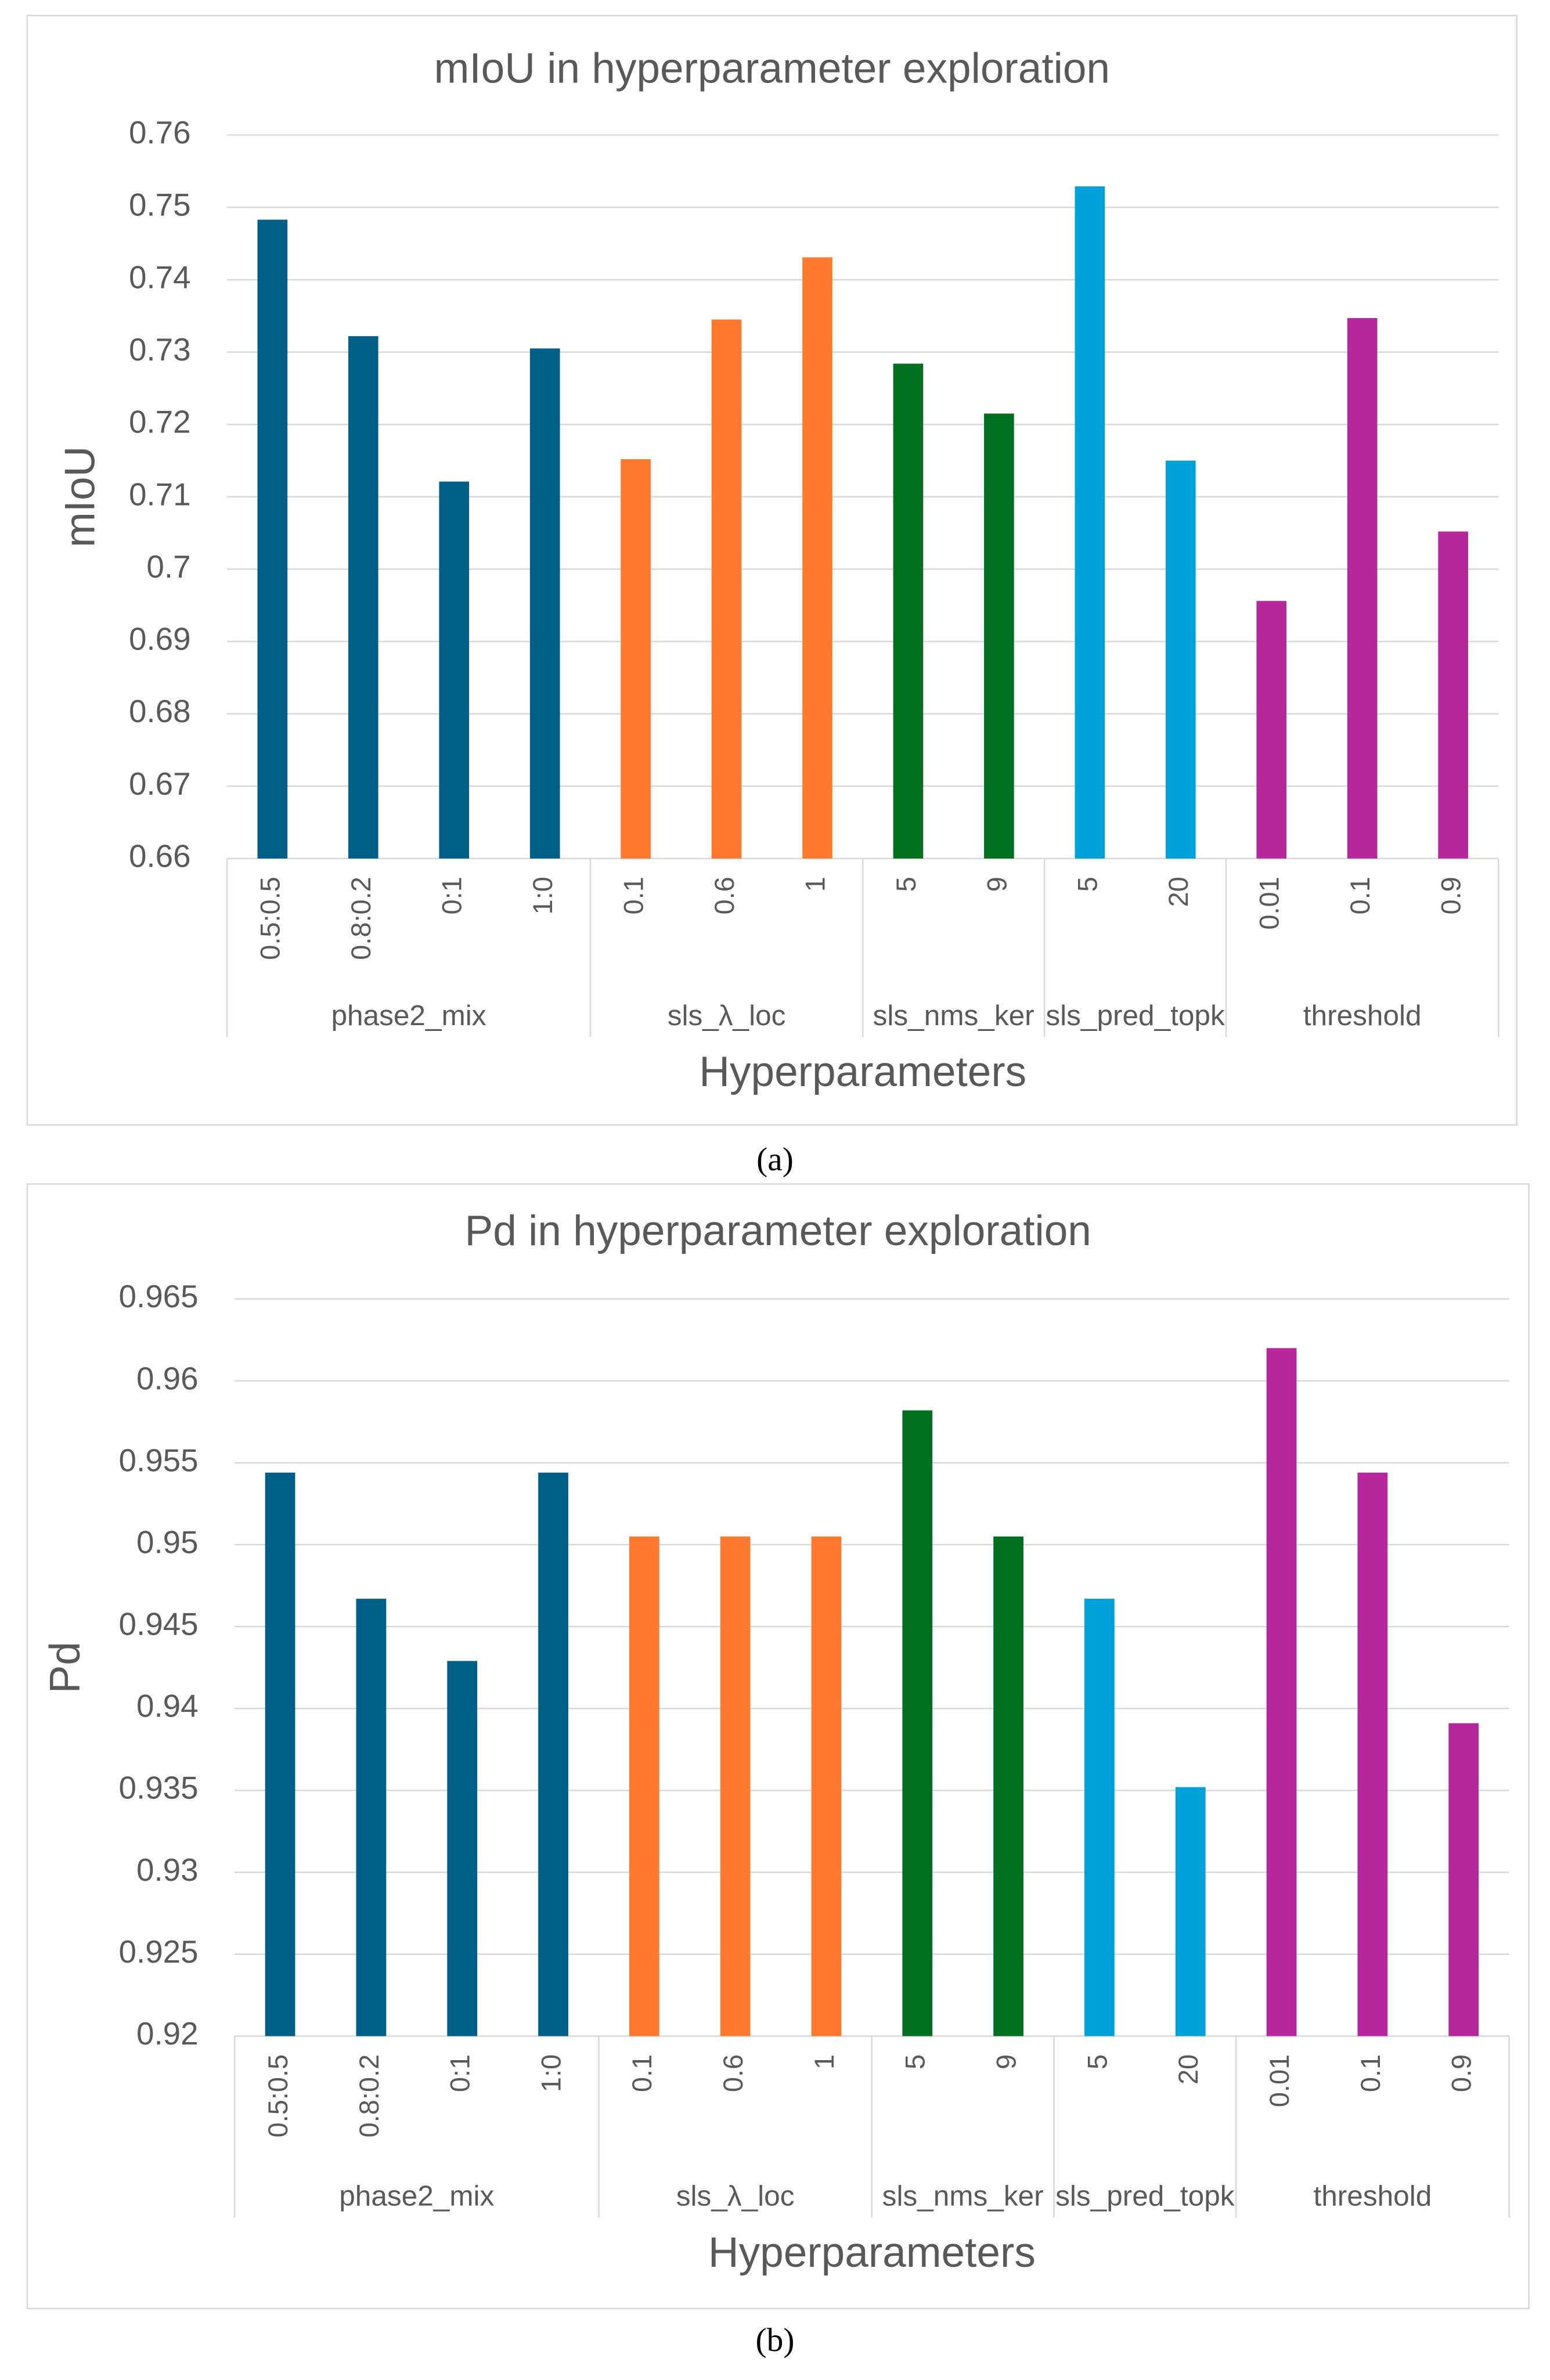  What do you see at coordinates (159, 1296) in the screenshot?
I see `y-tick-label: 0.965` at bounding box center [159, 1296].